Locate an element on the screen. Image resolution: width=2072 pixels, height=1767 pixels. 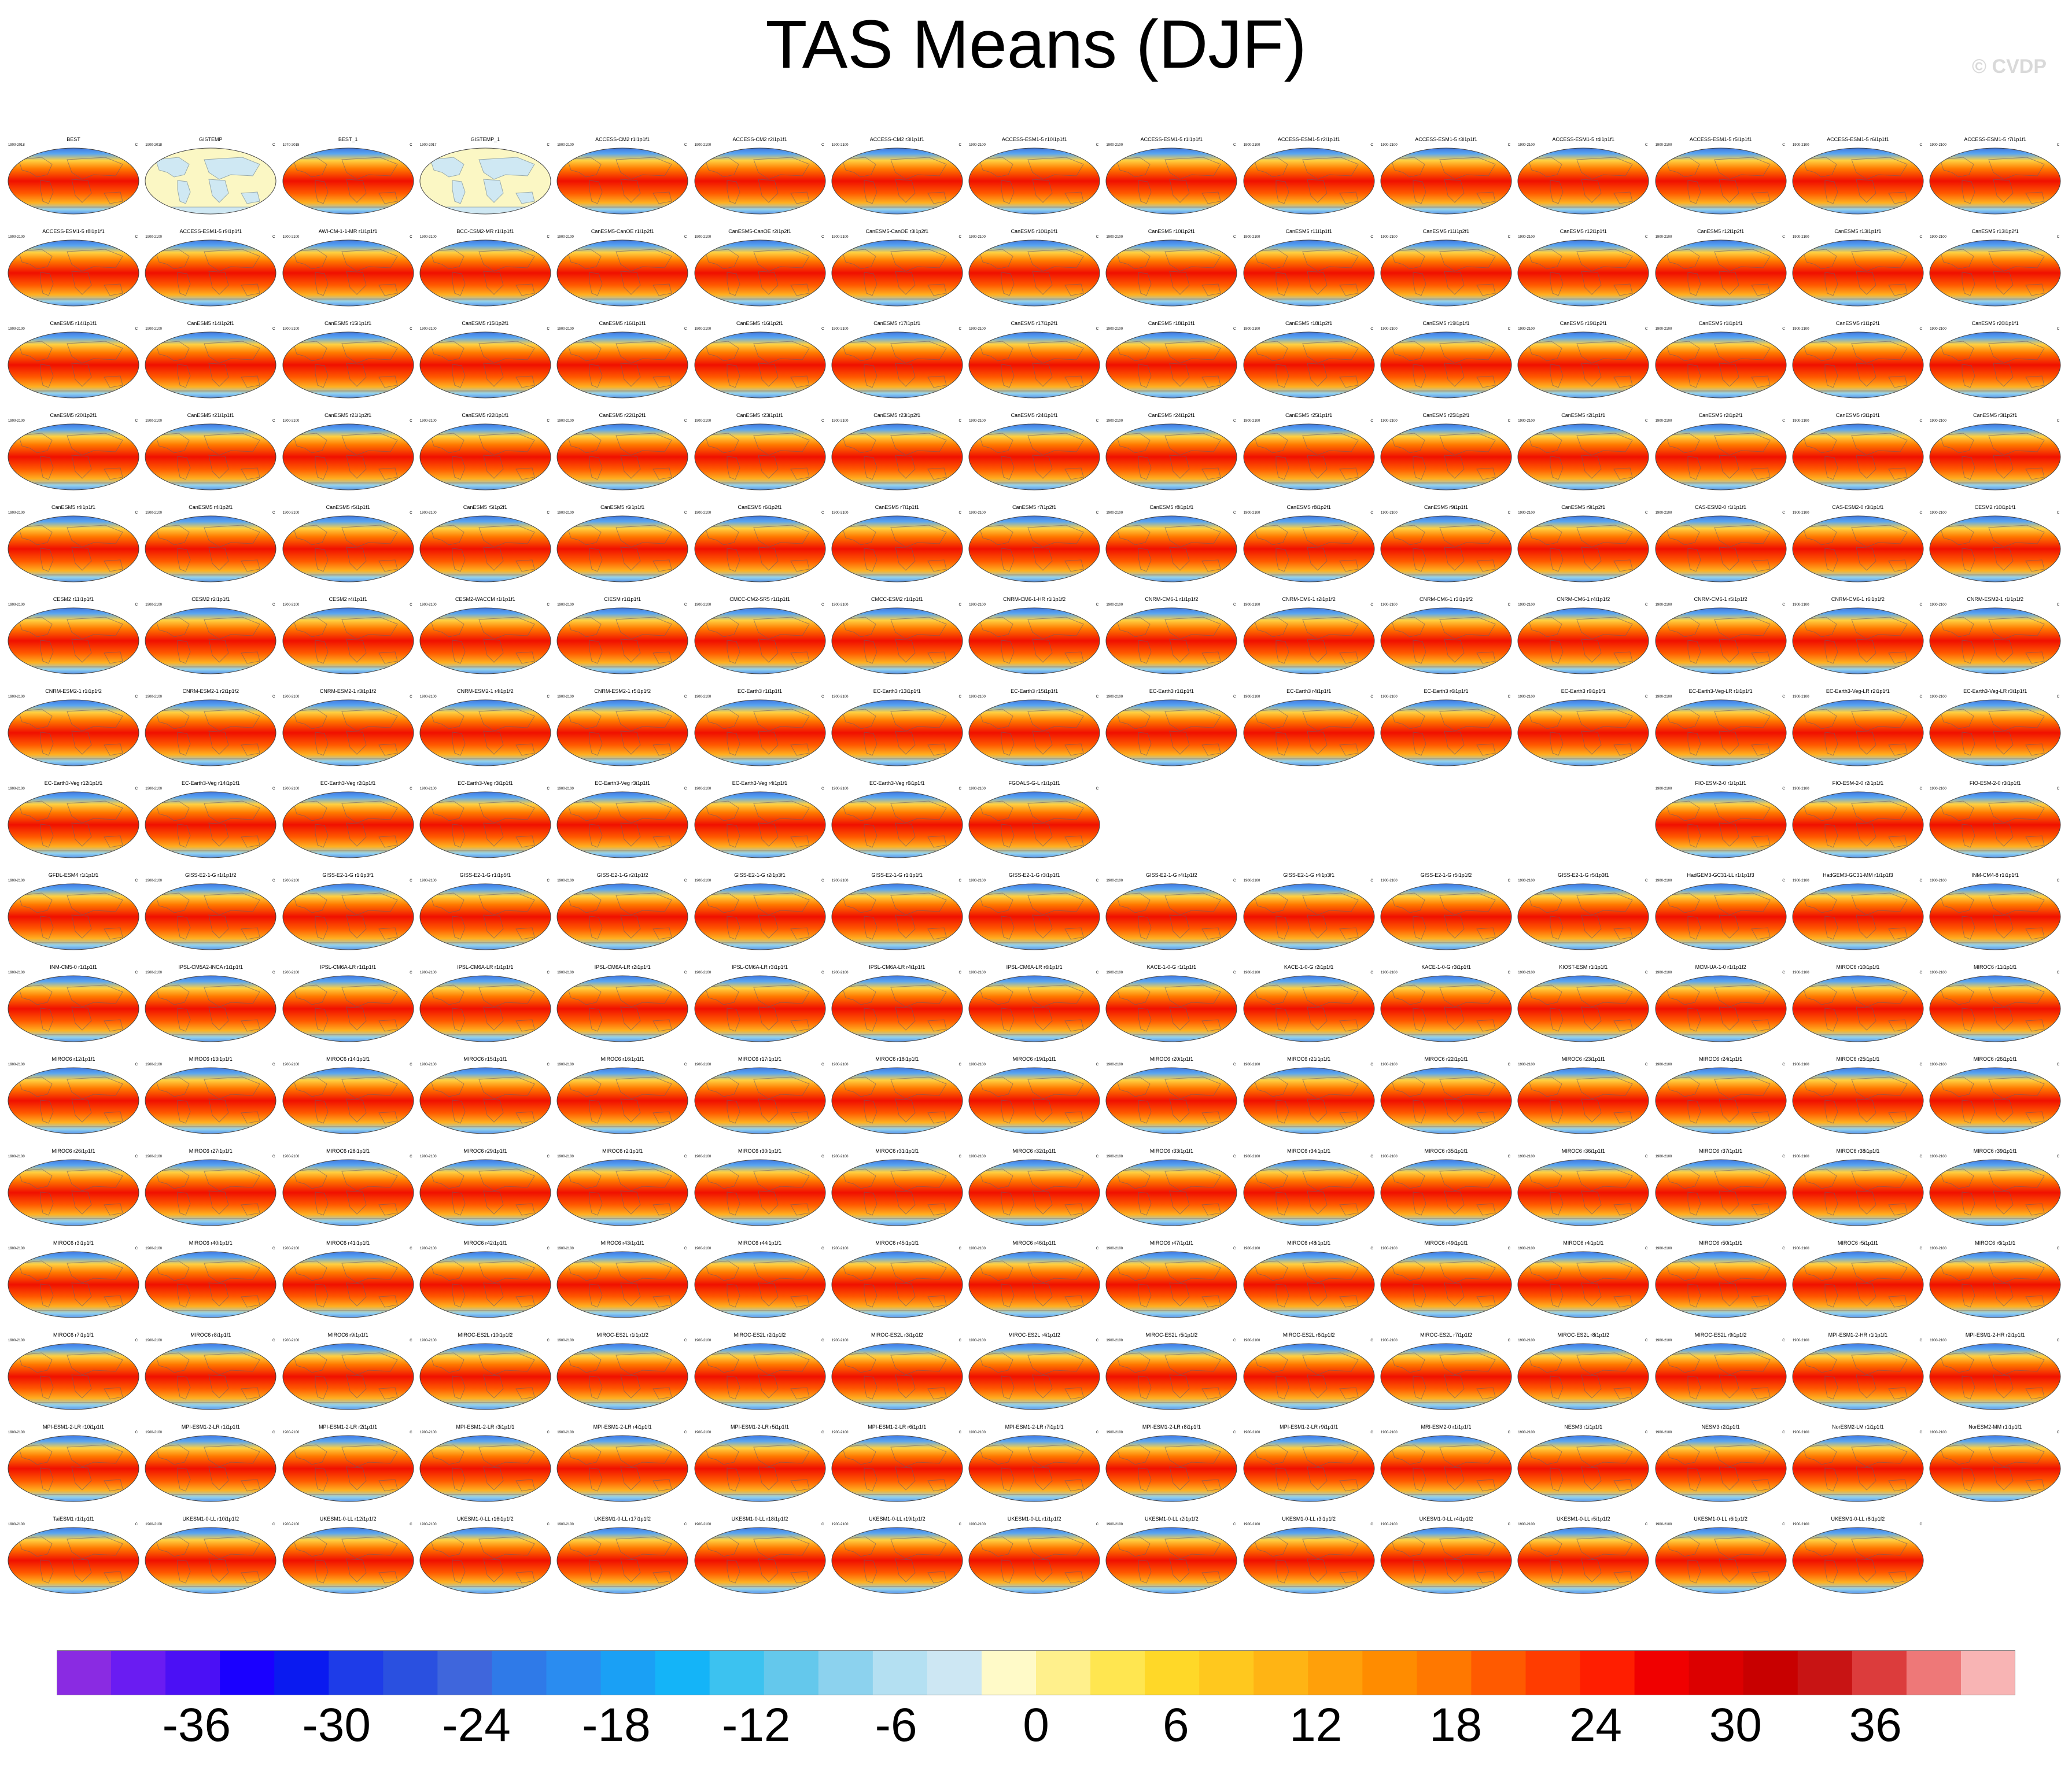
map-panel: GISS-E2-1-G r4i1p3f1 1900-2100 C is located at coordinates (1309, 912).